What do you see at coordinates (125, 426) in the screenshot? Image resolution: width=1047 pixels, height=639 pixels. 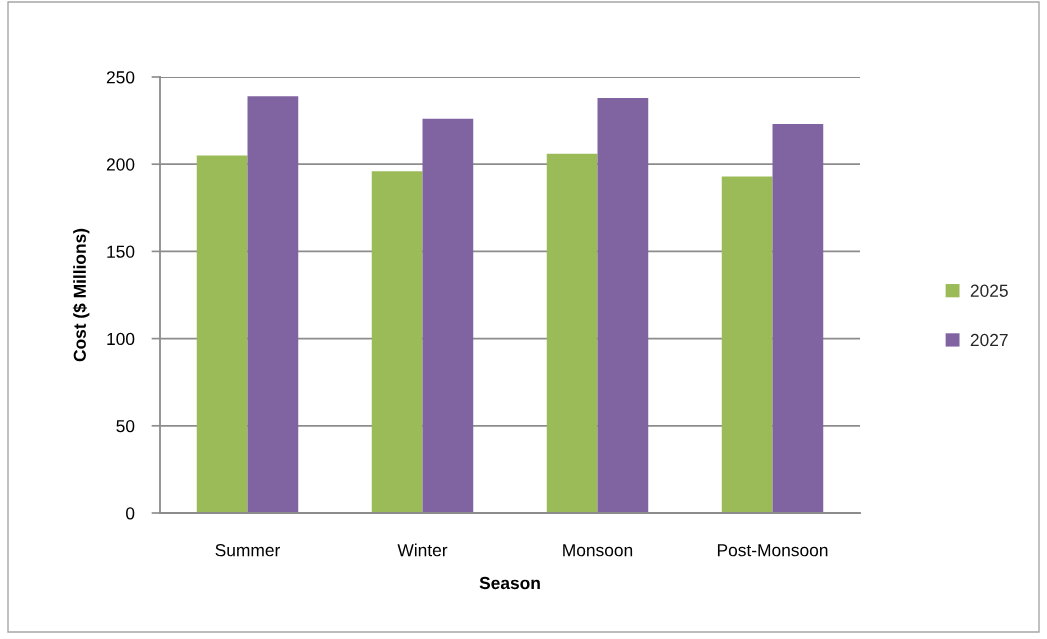 I see `y-tick-label: 50` at bounding box center [125, 426].